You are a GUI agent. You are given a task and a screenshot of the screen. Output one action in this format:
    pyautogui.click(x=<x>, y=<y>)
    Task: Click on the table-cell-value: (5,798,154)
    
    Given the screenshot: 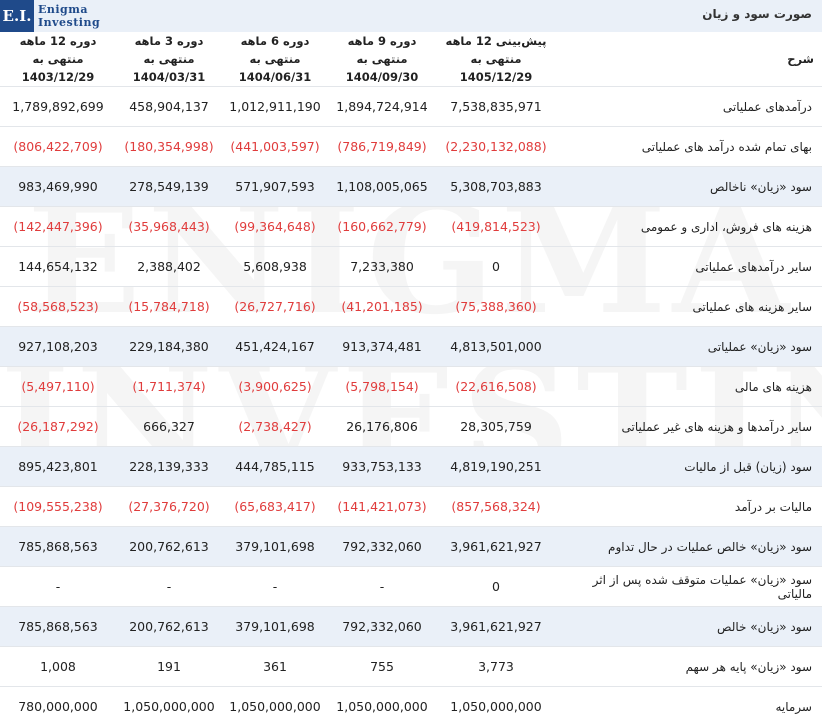 What is the action you would take?
    pyautogui.click(x=382, y=387)
    